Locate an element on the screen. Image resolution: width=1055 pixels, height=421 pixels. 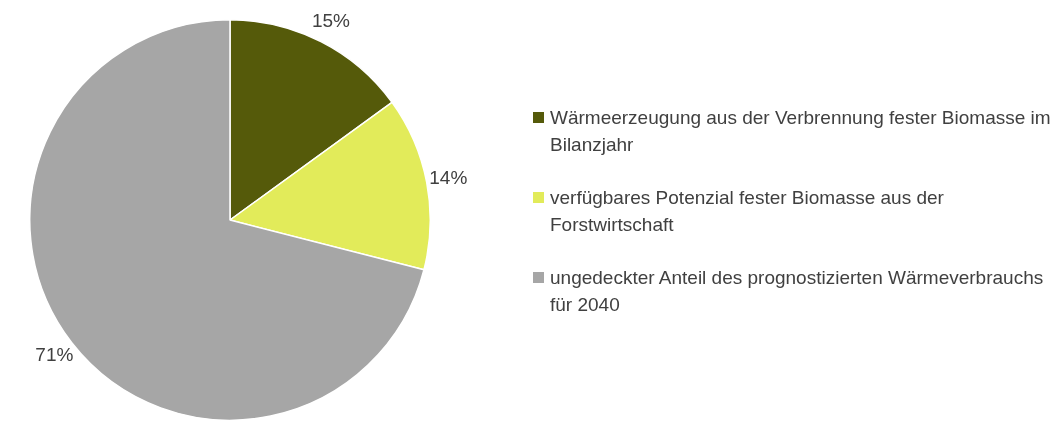
legend-label: ungedeckter Anteil des prognostizierten Wärmeverbrauchs für 2040 is located at coordinates (797, 291).